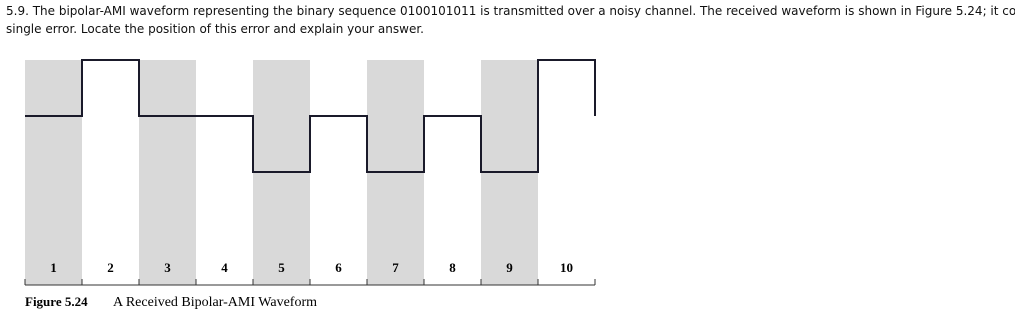 This screenshot has height=316, width=1015. Describe the element at coordinates (338, 267) in the screenshot. I see `bit-label: 6` at that location.